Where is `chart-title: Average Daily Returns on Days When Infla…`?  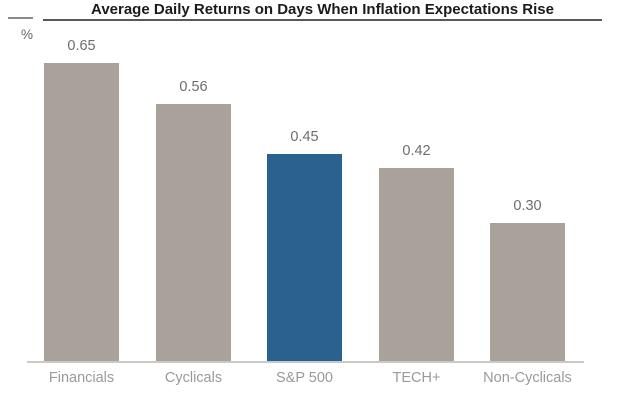 chart-title: Average Daily Returns on Days When Infla… is located at coordinates (322, 9).